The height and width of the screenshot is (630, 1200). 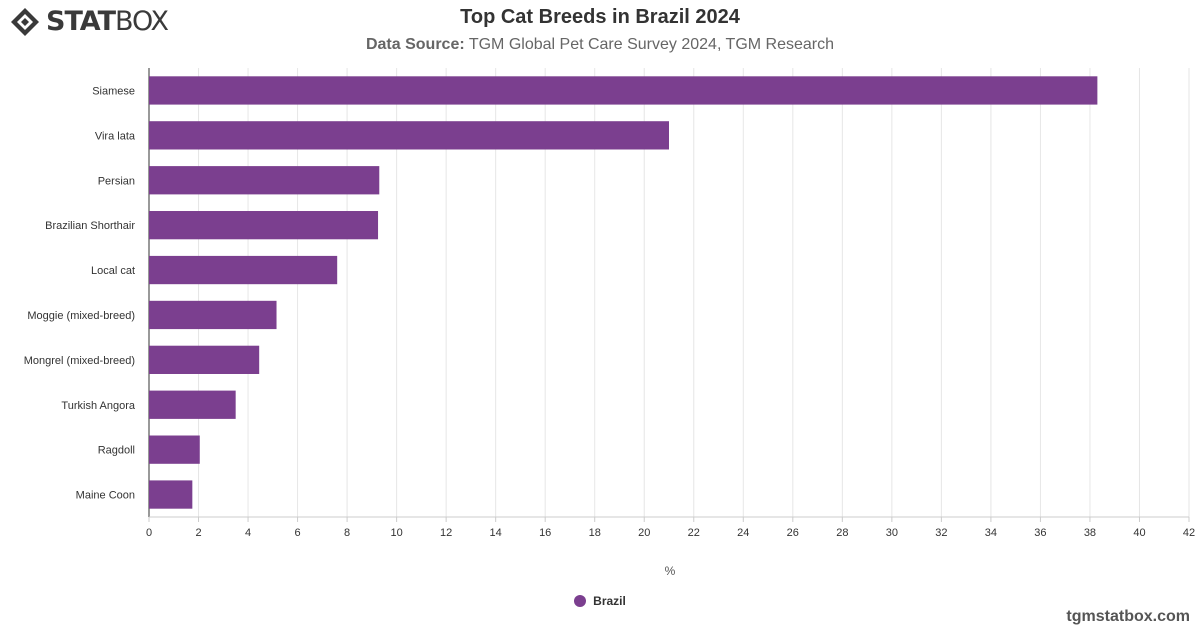 I want to click on category-label: Siamese, so click(x=113, y=91).